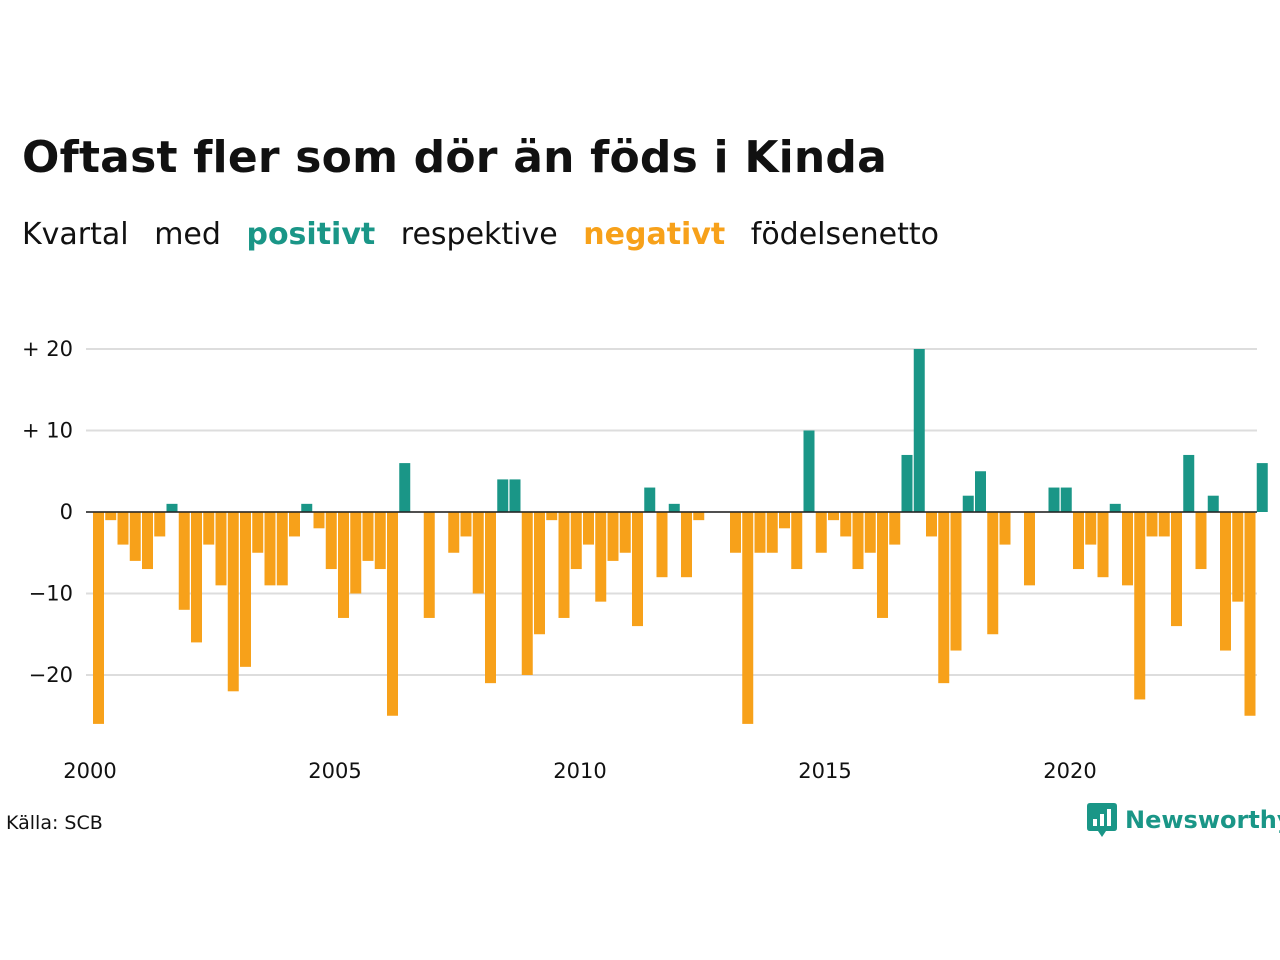  What do you see at coordinates (311, 234) in the screenshot?
I see `subtitle-positive-label: positivt` at bounding box center [311, 234].